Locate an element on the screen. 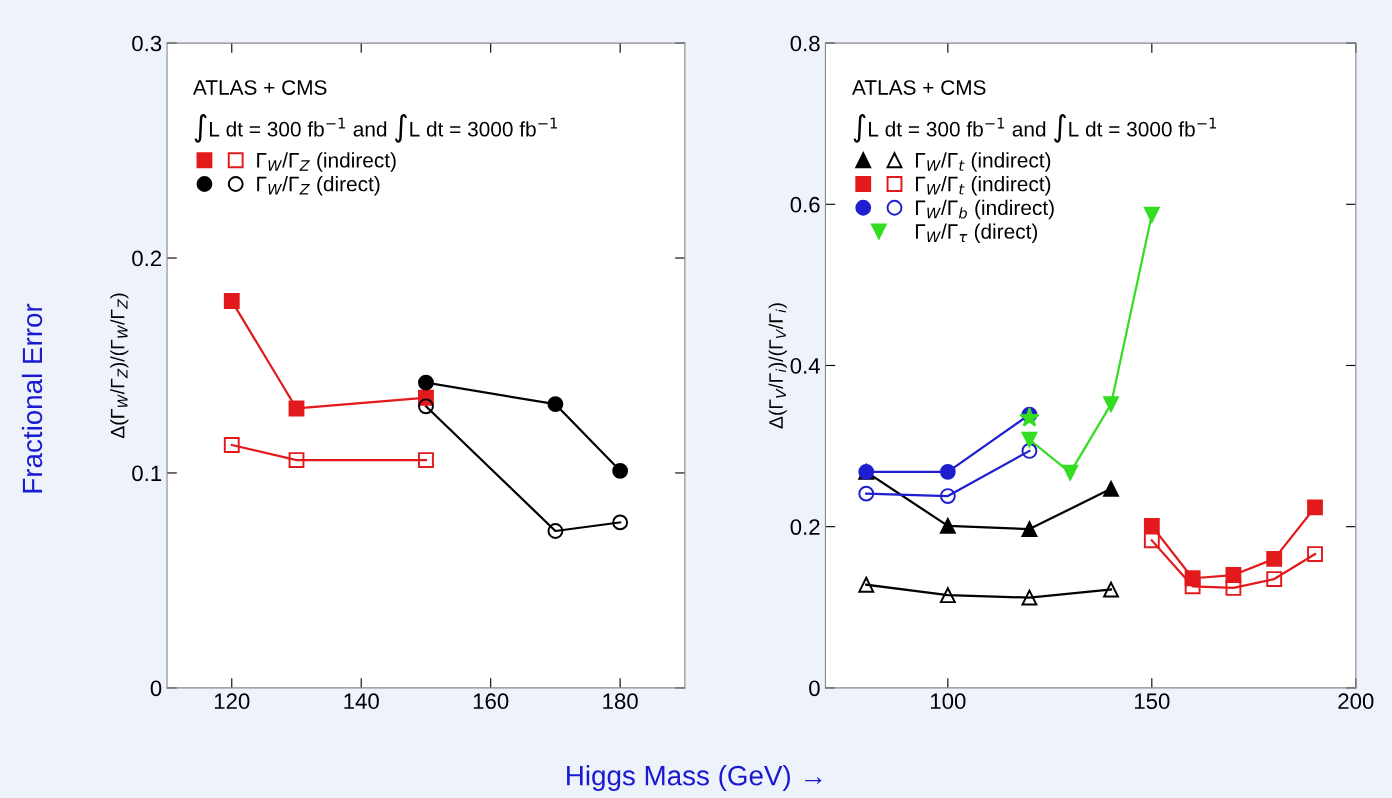 This screenshot has width=1392, height=798. x-tick-label: 160 is located at coordinates (491, 701).